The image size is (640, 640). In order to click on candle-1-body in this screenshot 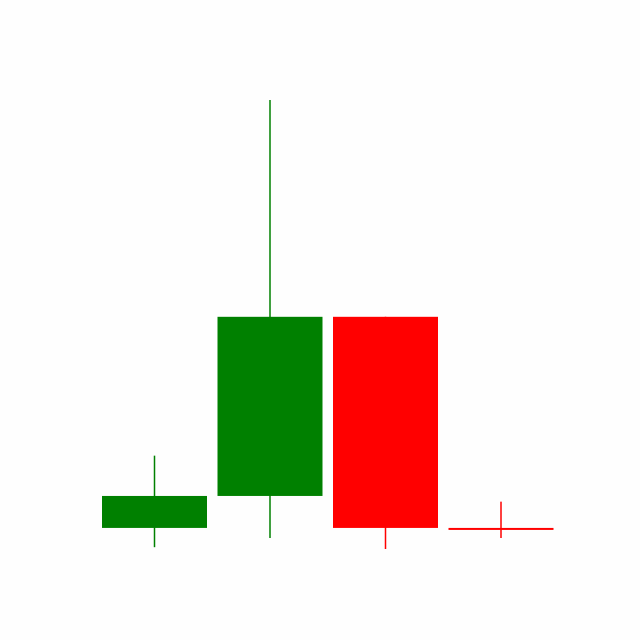, I will do `click(154, 511)`.